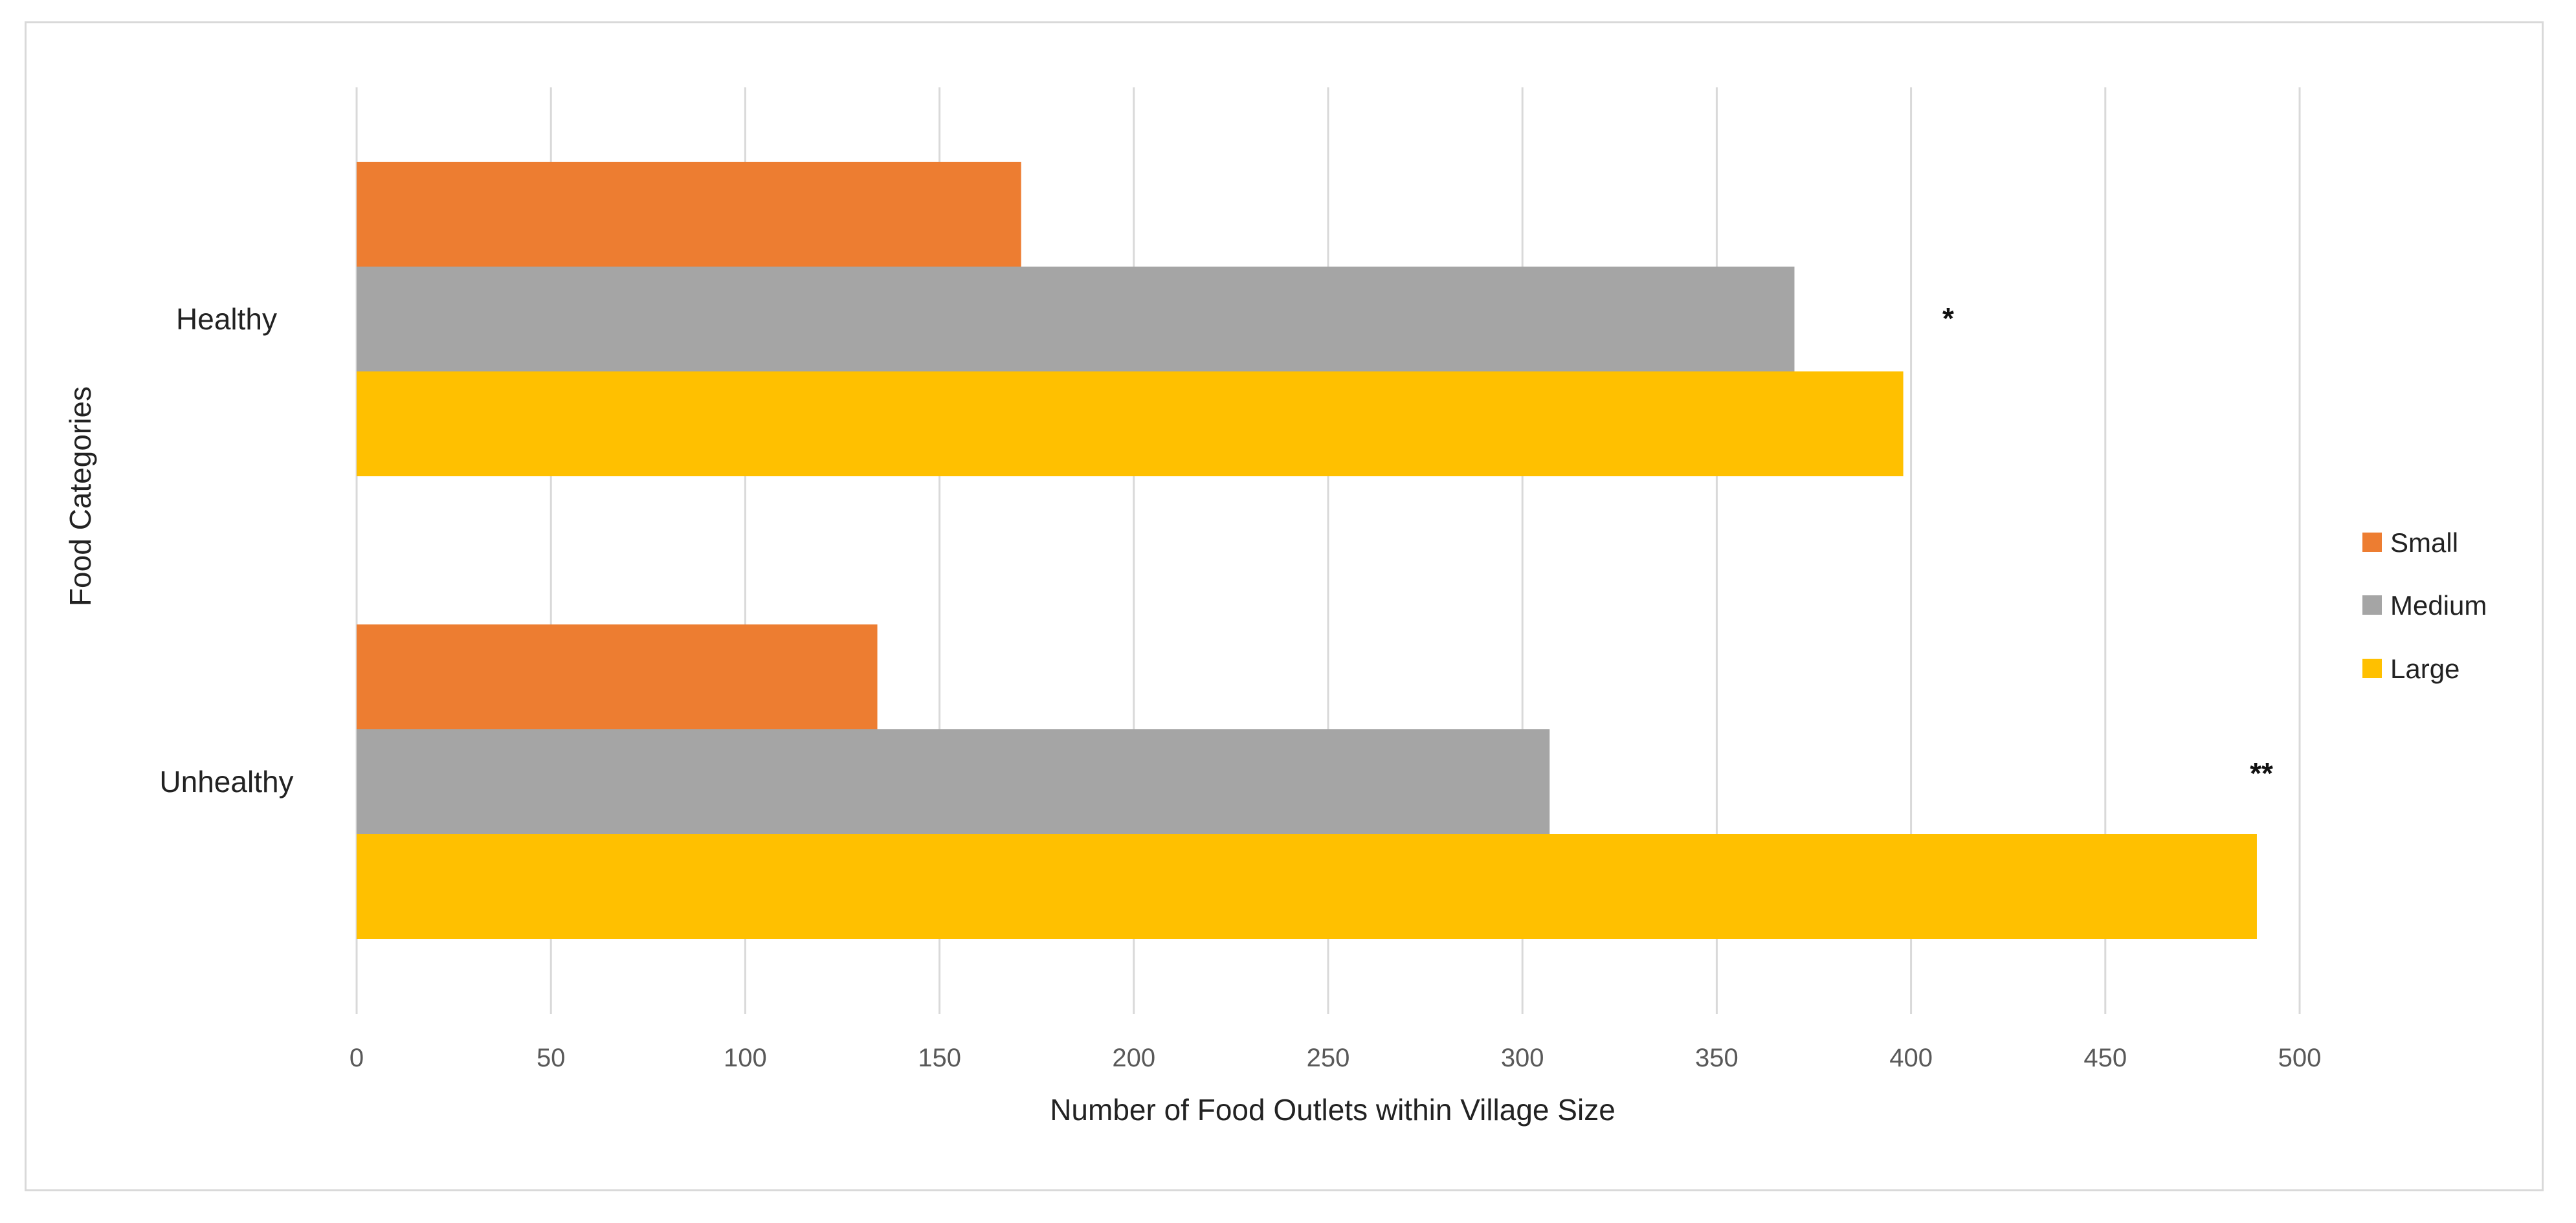 The width and height of the screenshot is (2576, 1223). Describe the element at coordinates (2372, 542) in the screenshot. I see `legend-swatch-small` at that location.